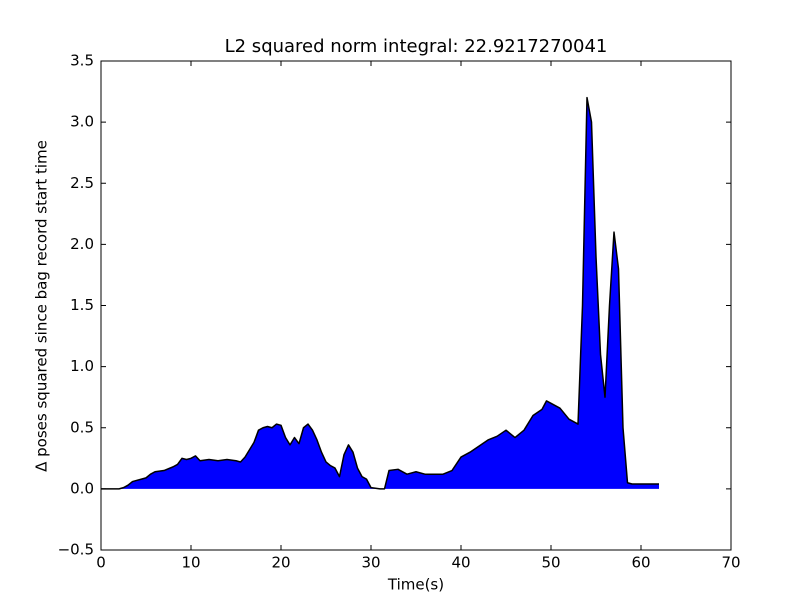 Image resolution: width=812 pixels, height=612 pixels. Describe the element at coordinates (460, 563) in the screenshot. I see `x-tick-label: 40` at that location.